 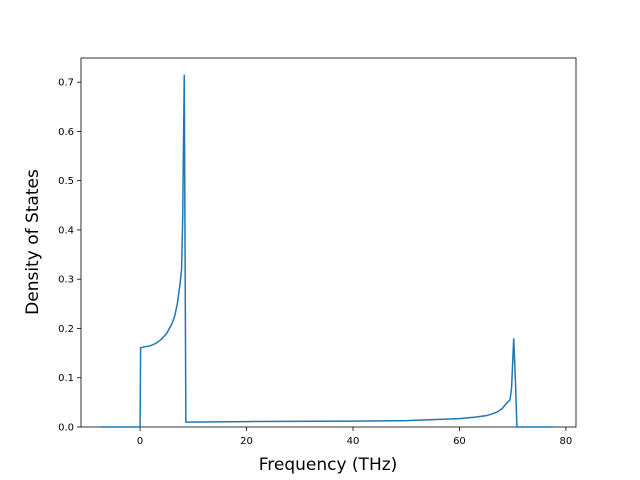 What do you see at coordinates (66, 329) in the screenshot?
I see `y-tick-label: 0.2` at bounding box center [66, 329].